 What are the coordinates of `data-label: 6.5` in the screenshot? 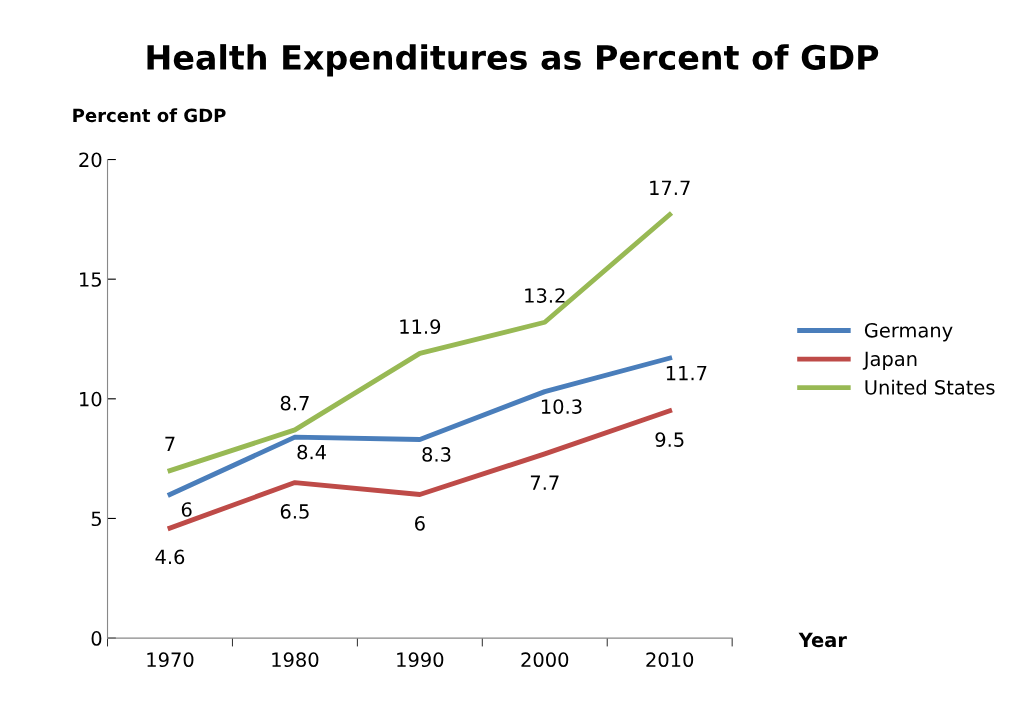 It's located at (294, 511).